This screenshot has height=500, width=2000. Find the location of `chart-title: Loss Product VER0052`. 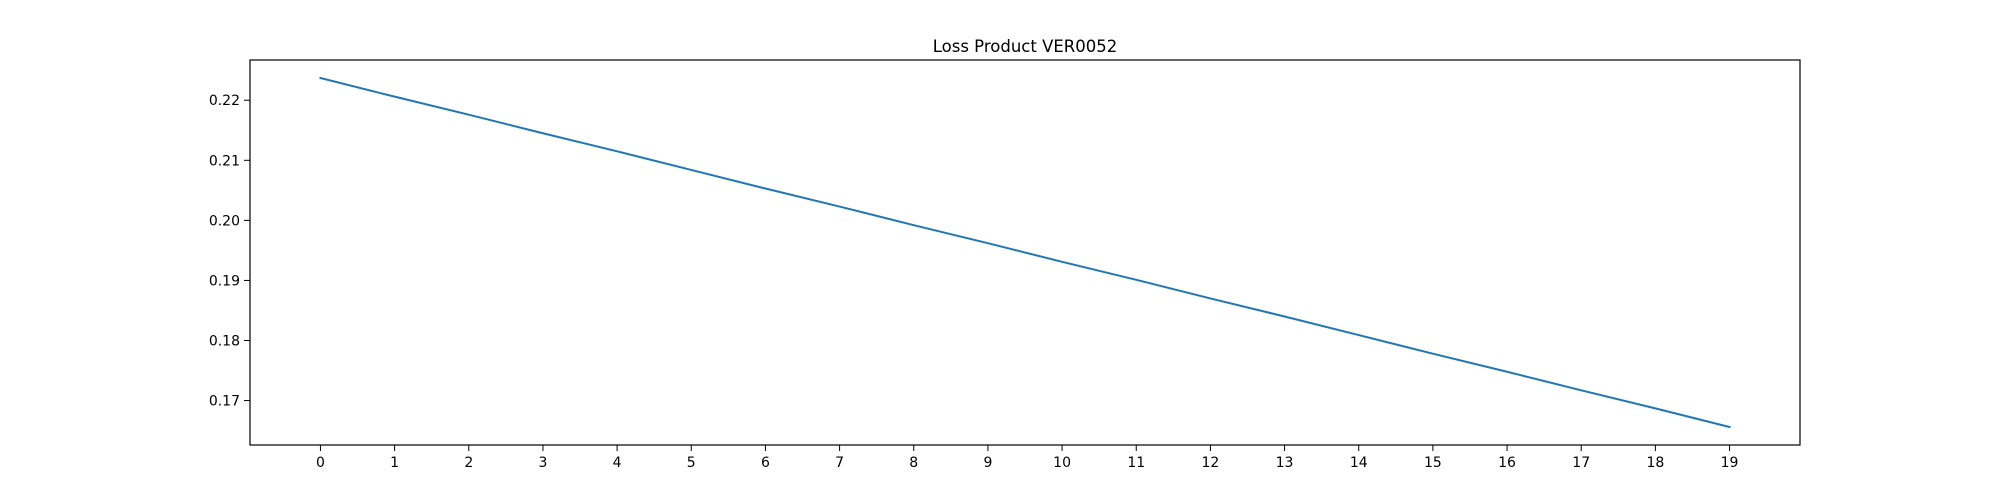

chart-title: Loss Product VER0052 is located at coordinates (1025, 46).